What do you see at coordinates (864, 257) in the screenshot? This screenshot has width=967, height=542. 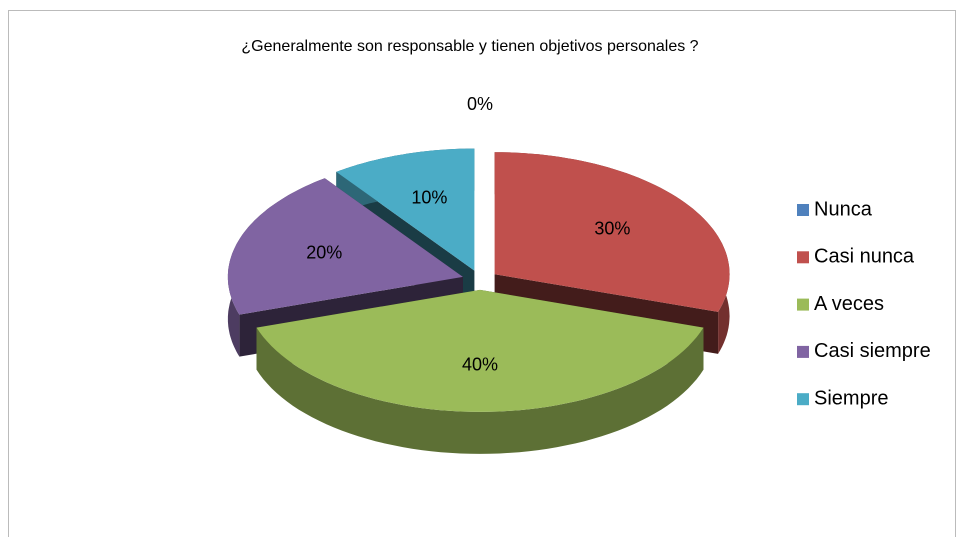 I see `legend-label: Casi nunca` at bounding box center [864, 257].